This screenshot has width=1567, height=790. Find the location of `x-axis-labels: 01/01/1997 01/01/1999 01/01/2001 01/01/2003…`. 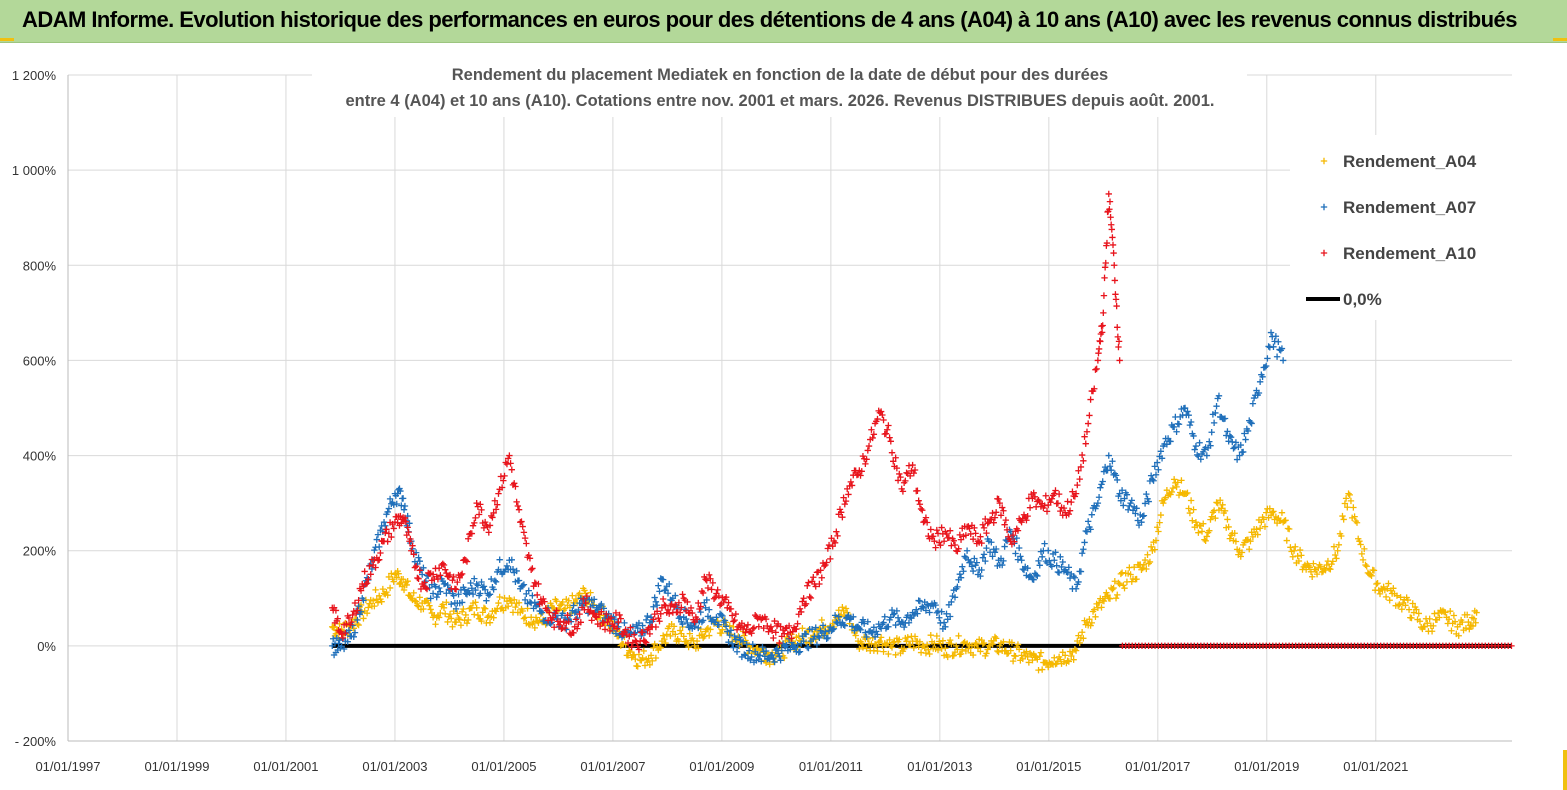

x-axis-labels: 01/01/1997 01/01/1999 01/01/2001 01/01/2003… is located at coordinates (721, 766).